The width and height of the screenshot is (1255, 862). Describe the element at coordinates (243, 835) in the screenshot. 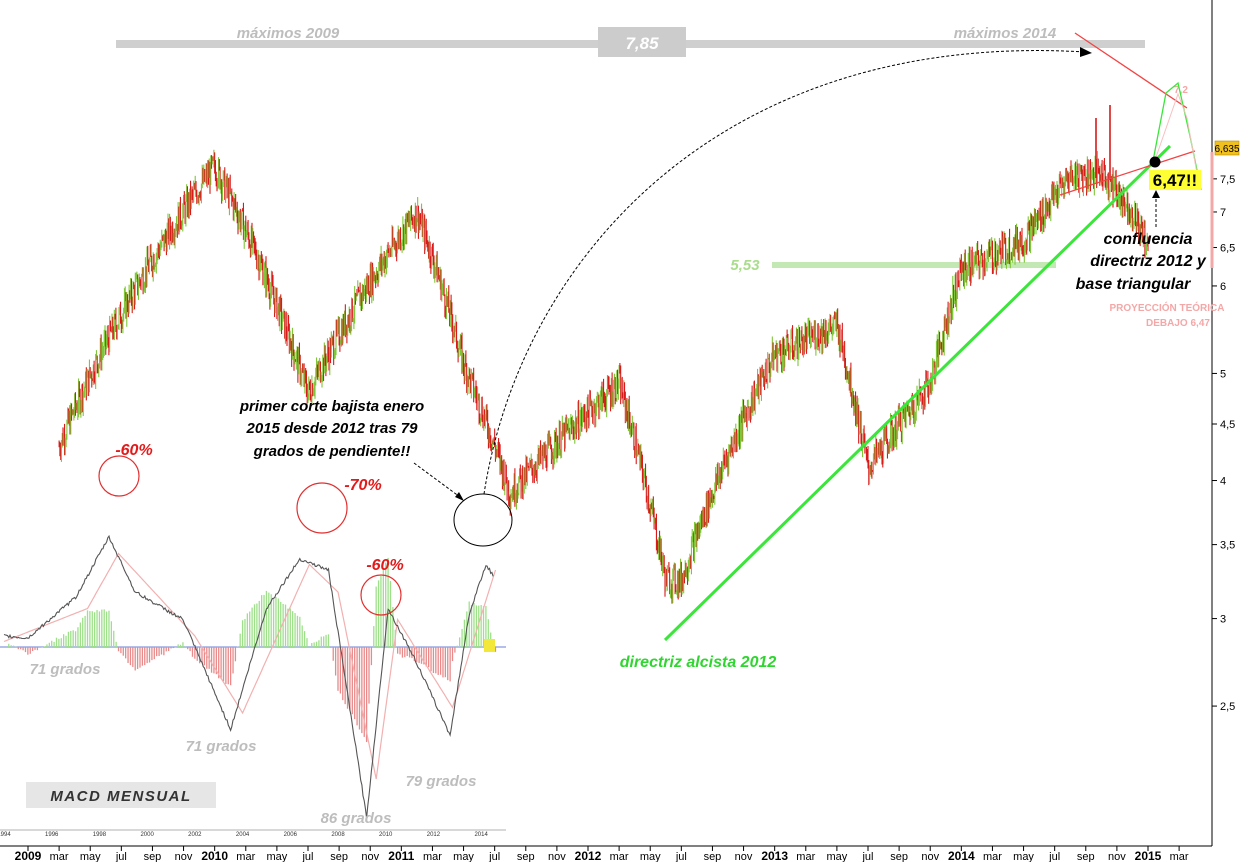

I see `macd-x-label: 2004` at that location.